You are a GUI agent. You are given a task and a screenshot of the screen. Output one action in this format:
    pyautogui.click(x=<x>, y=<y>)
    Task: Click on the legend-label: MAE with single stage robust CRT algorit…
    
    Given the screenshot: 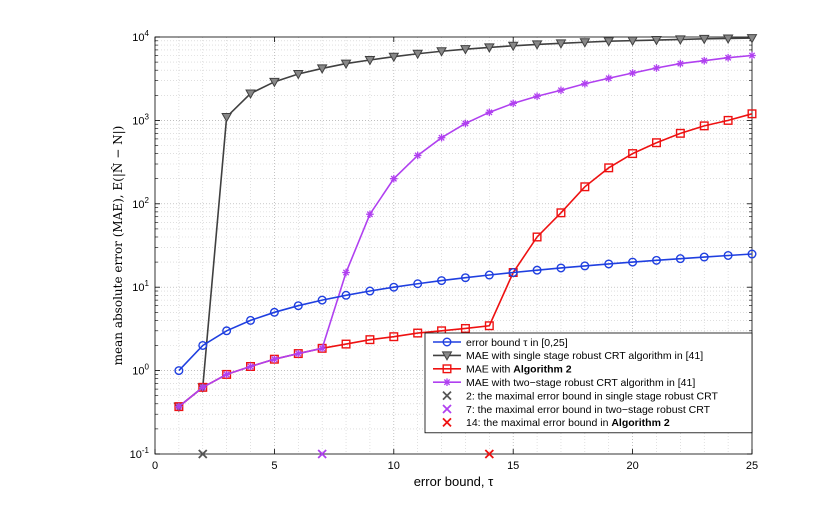 What is the action you would take?
    pyautogui.click(x=584, y=356)
    